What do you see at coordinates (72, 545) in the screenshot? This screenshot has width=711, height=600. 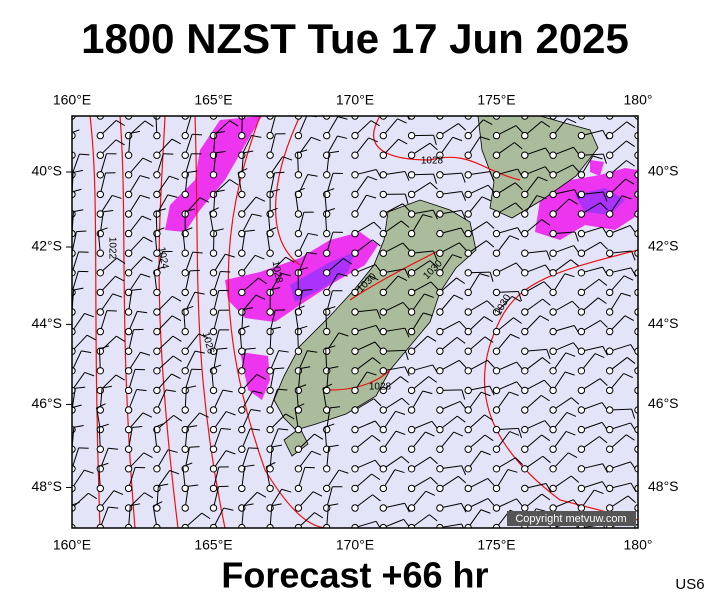 I see `lon-label-bottom: 160°E` at bounding box center [72, 545].